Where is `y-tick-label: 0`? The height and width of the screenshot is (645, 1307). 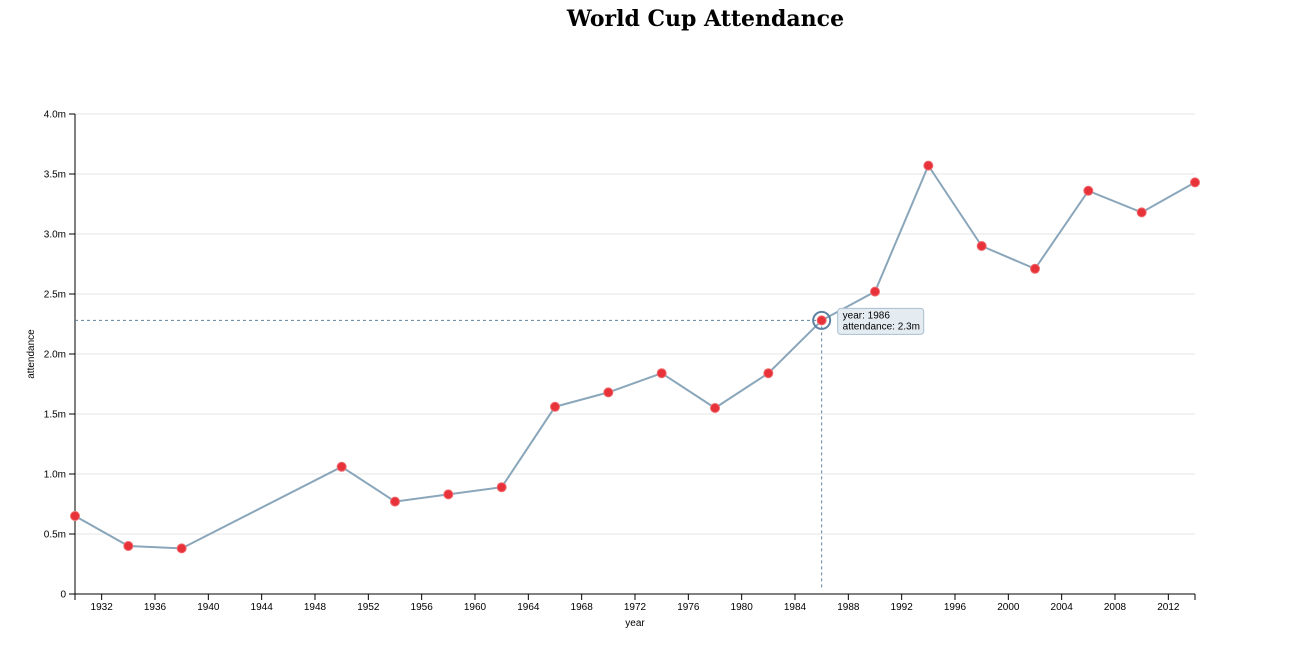 y-tick-label: 0 is located at coordinates (63, 595).